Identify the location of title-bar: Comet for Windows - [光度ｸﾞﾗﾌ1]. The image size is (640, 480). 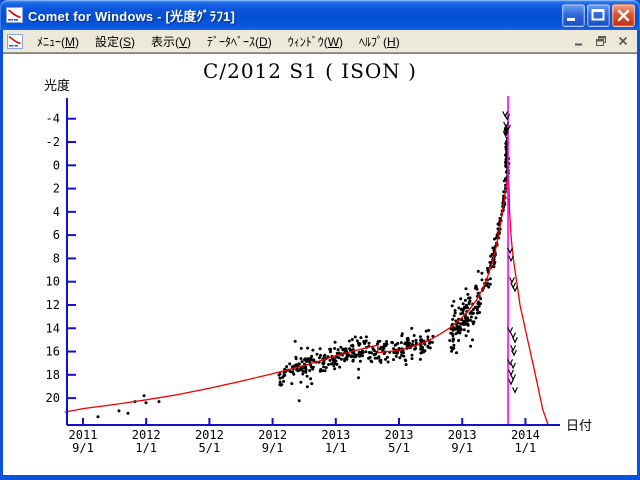
(320, 15).